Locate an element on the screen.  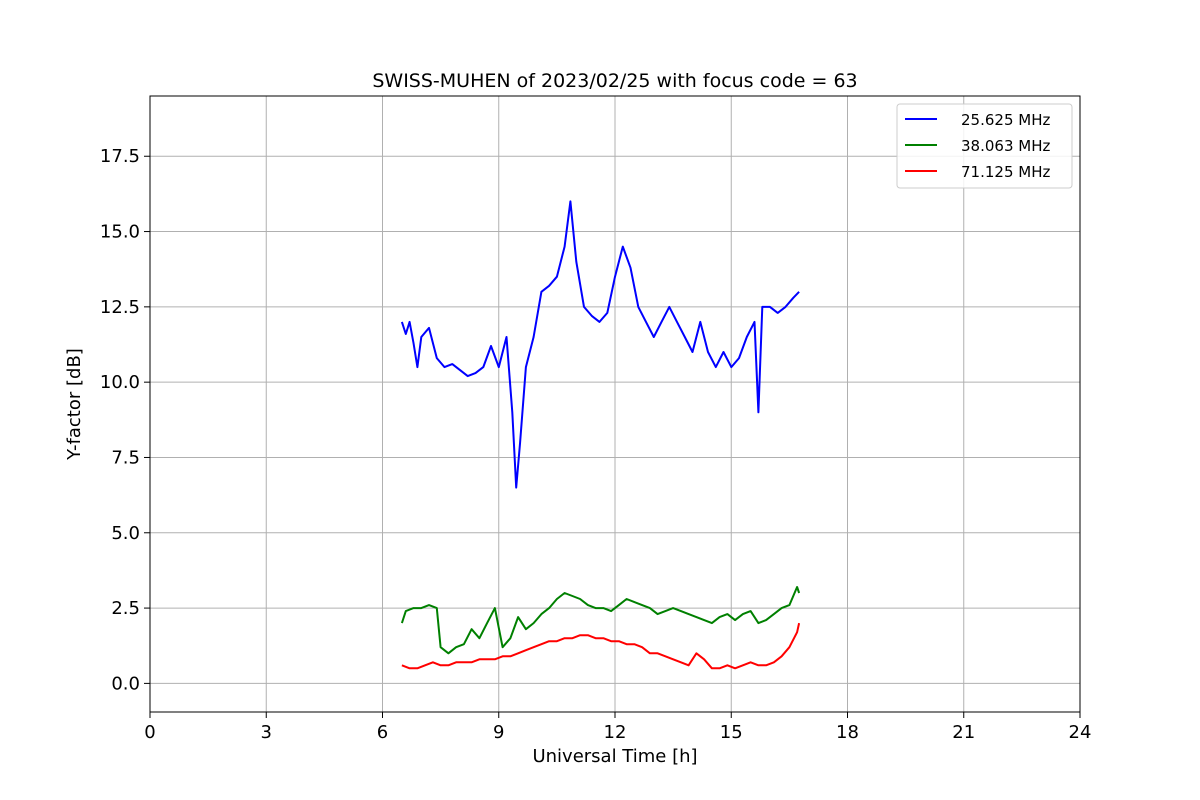
y-tick-label: 15.0 is located at coordinates (120, 232).